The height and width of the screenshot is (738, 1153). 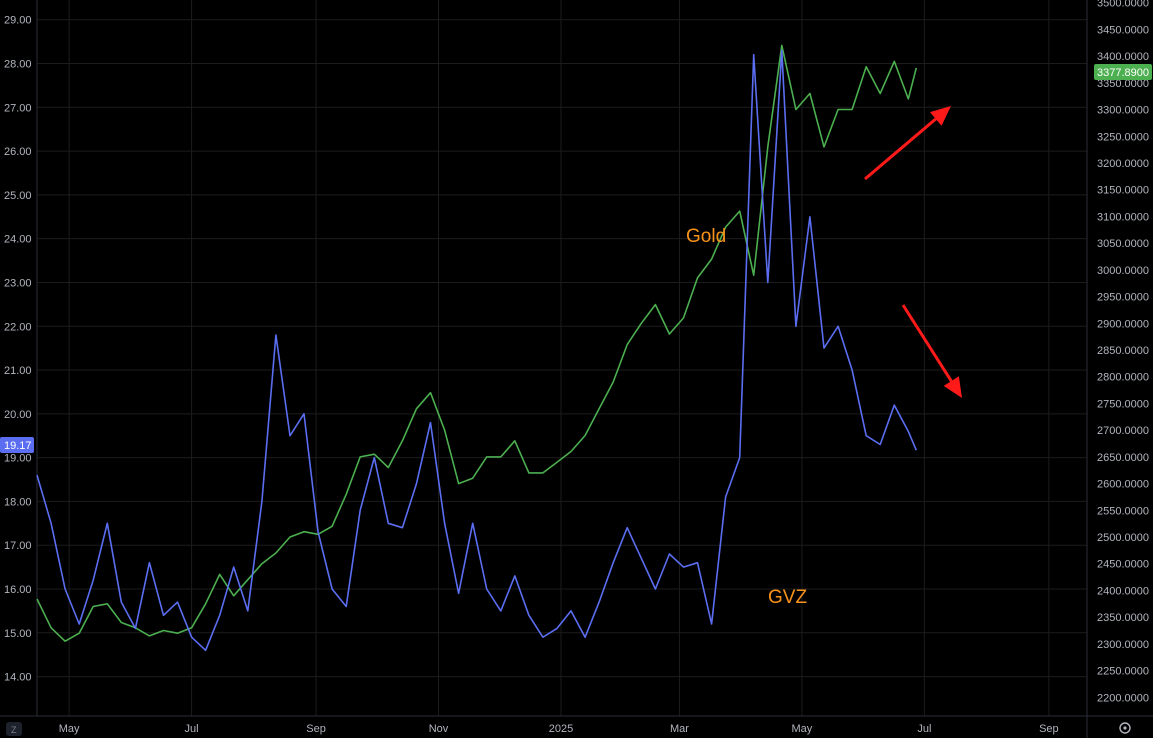 I want to click on corner-label: Z, so click(x=14, y=730).